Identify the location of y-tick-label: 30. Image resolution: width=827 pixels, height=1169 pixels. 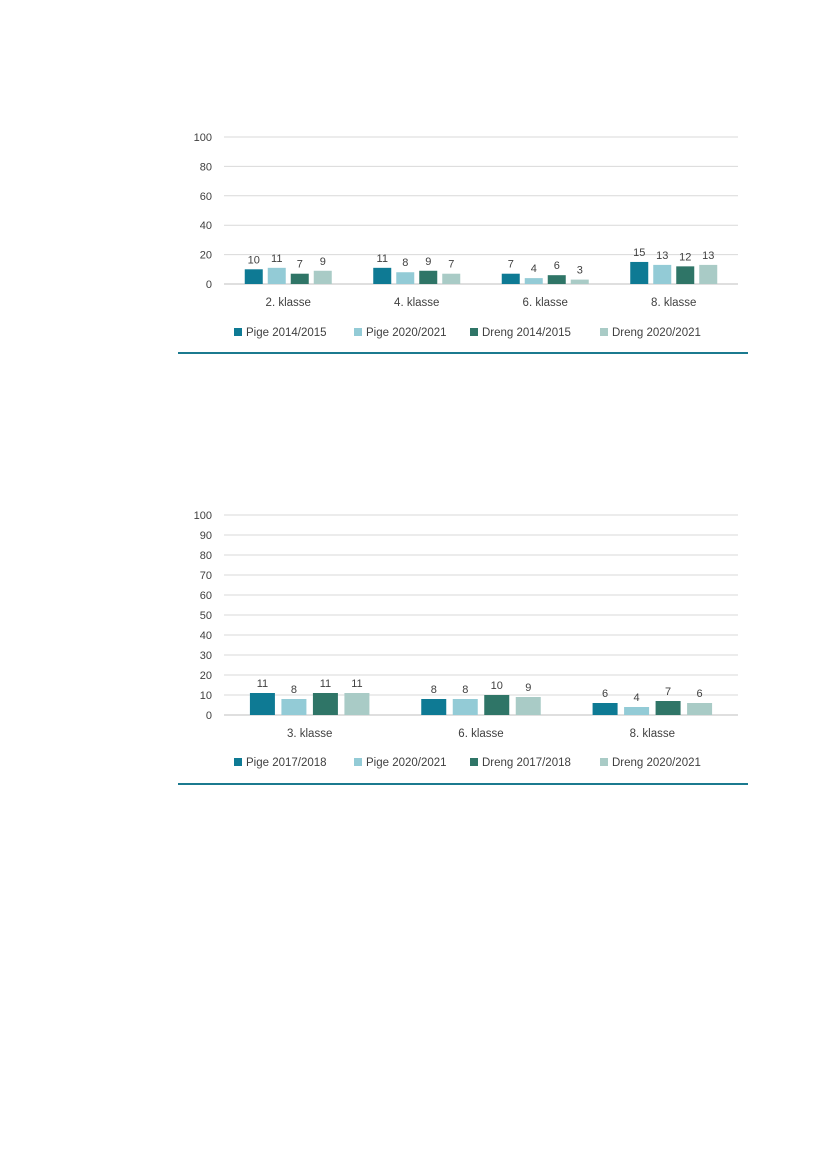
(206, 656).